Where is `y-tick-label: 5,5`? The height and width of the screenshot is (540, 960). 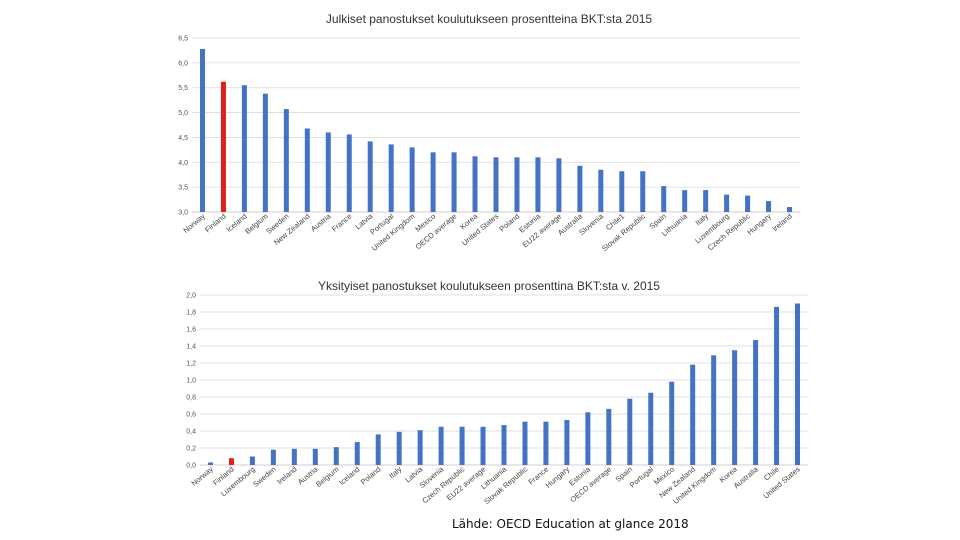 y-tick-label: 5,5 is located at coordinates (183, 88).